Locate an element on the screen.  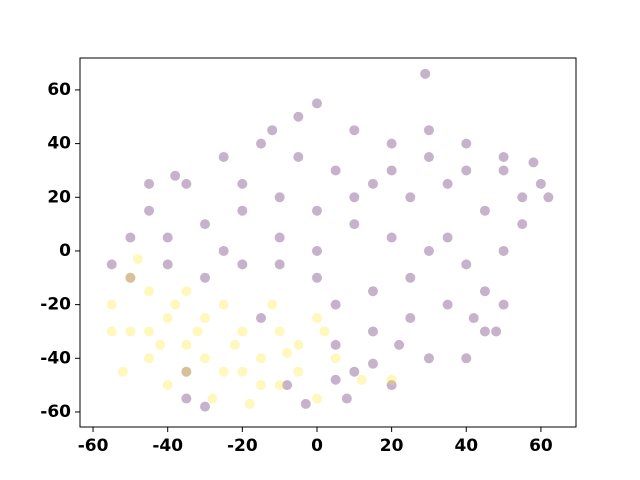
x-tick-label: 40 is located at coordinates (466, 446).